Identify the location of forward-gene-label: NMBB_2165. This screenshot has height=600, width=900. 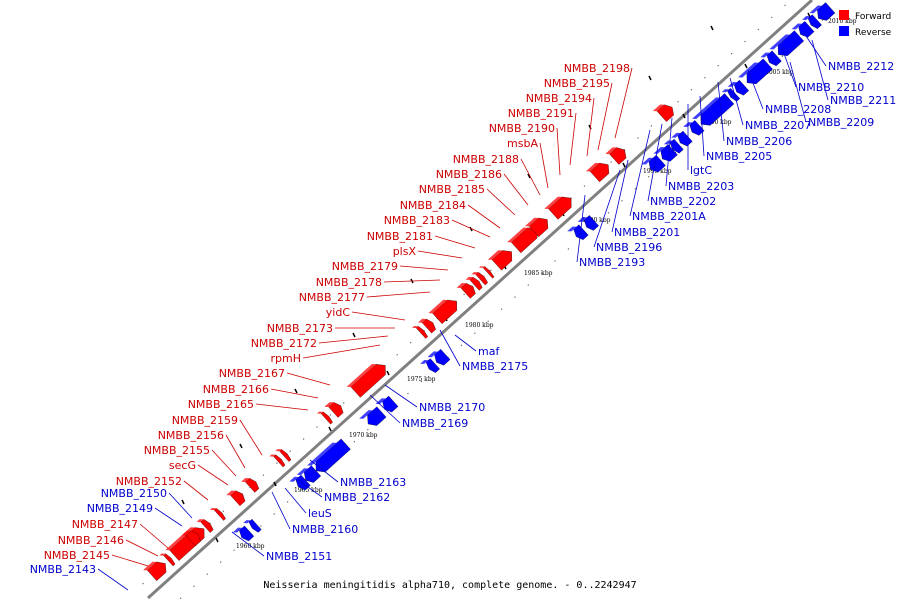
(221, 404).